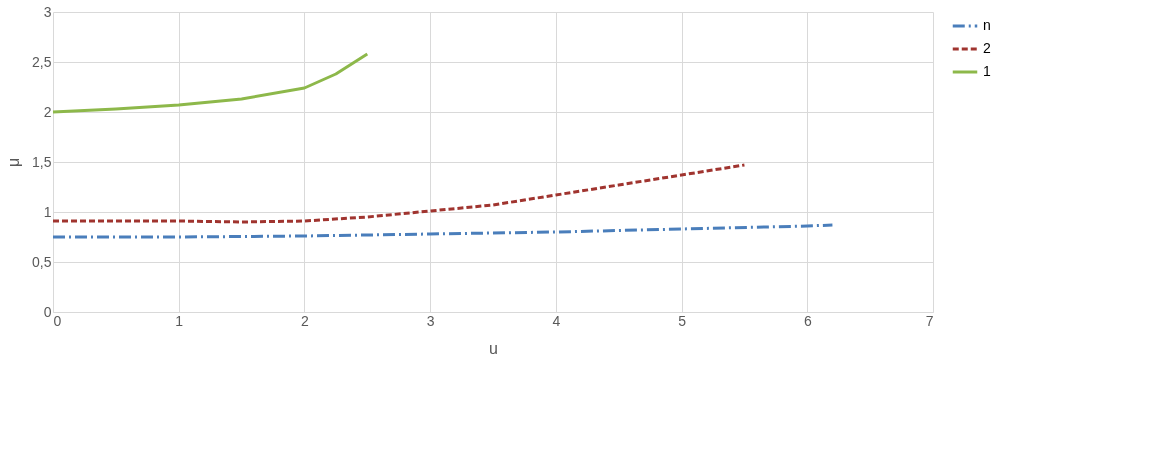  What do you see at coordinates (14, 162) in the screenshot?
I see `y-axis-title: μ` at bounding box center [14, 162].